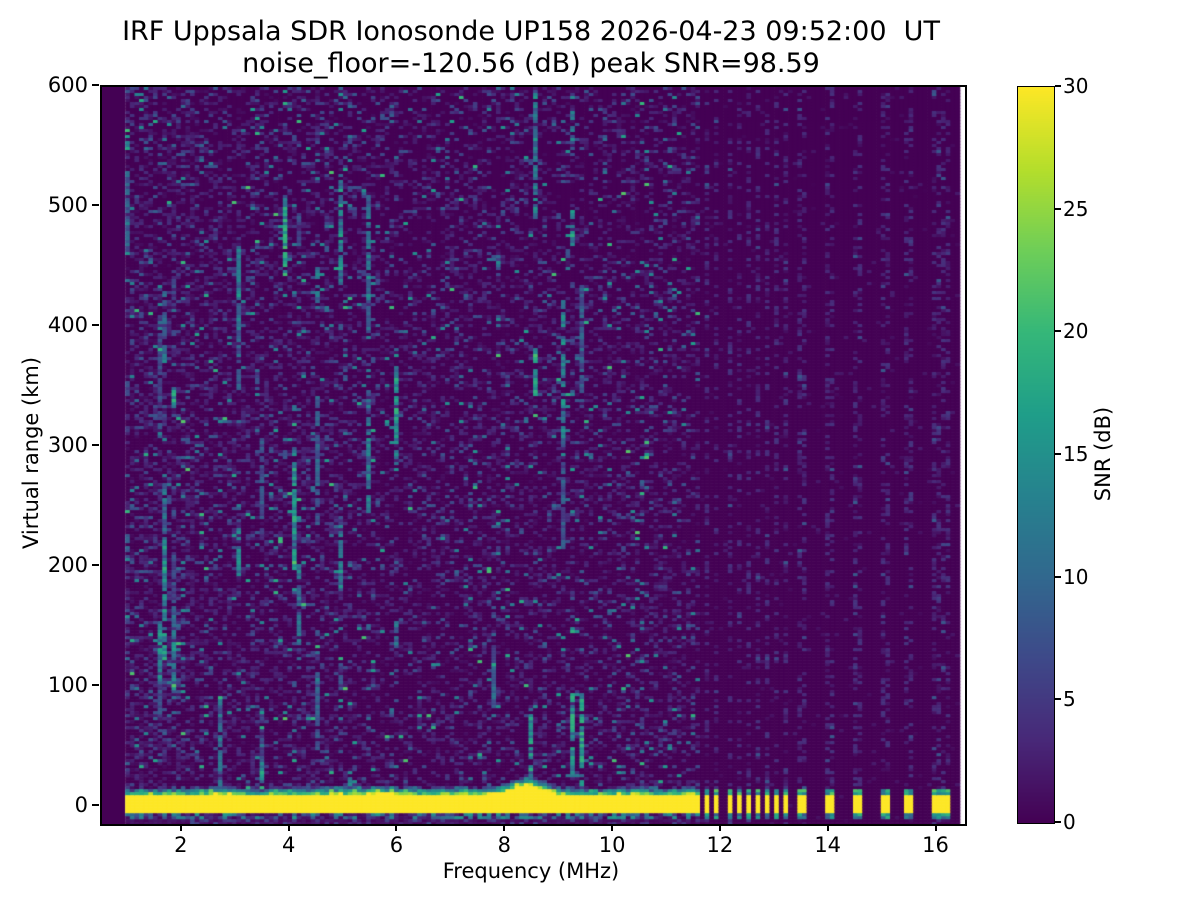  What do you see at coordinates (935, 845) in the screenshot?
I see `x-tick-label: 16` at bounding box center [935, 845].